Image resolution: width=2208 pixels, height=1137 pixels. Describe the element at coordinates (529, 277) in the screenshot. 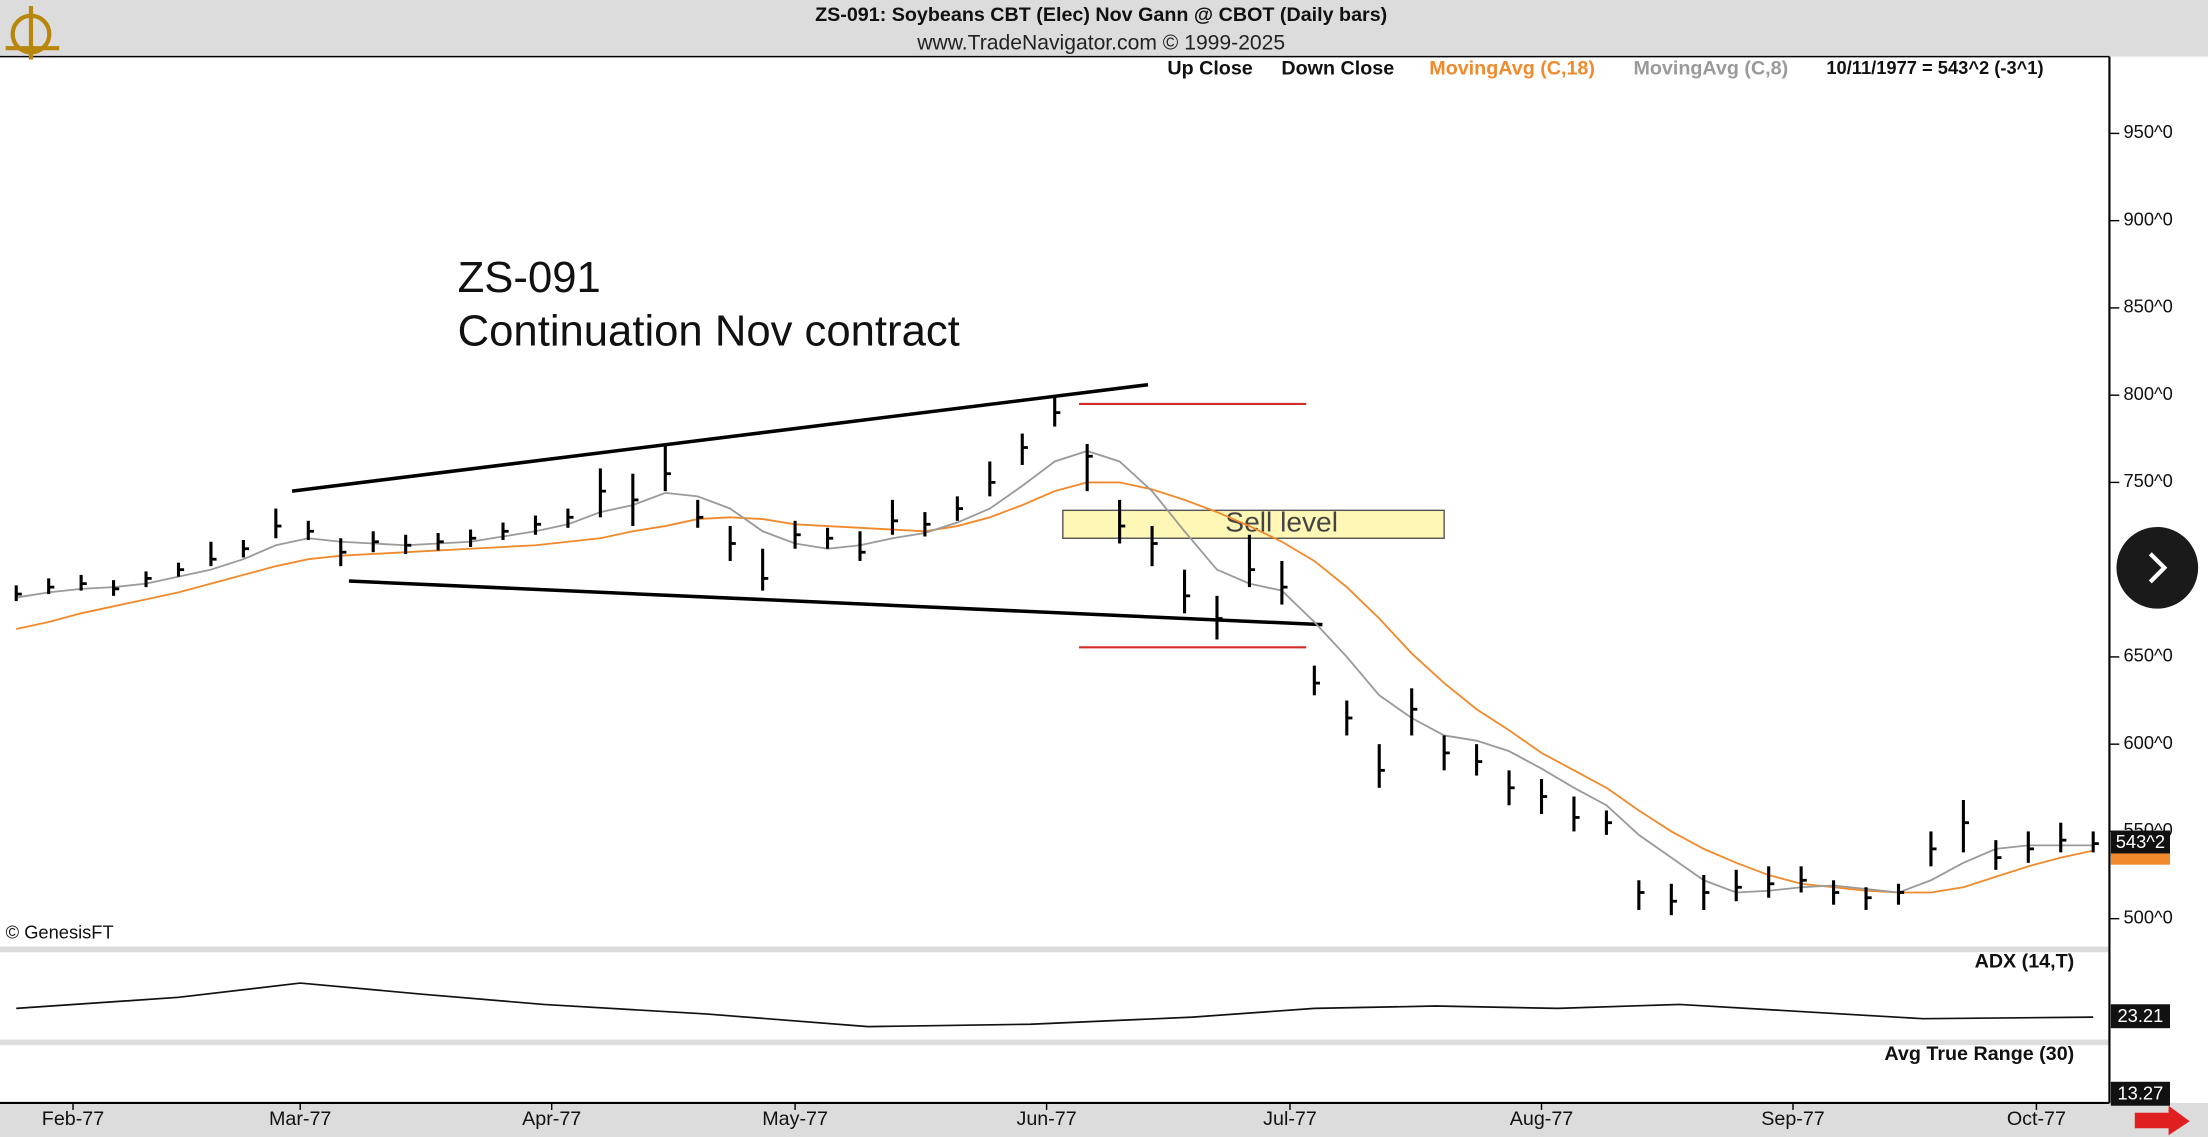

I see `annotation: ZS-091` at that location.